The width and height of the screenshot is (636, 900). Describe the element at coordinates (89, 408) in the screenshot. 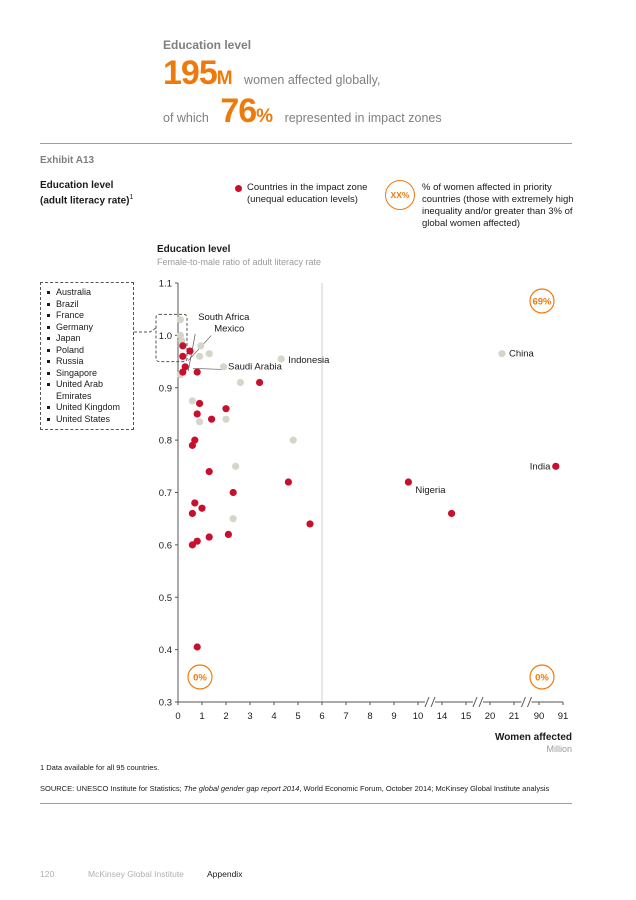

I see `country-list-item: United Kingdom` at that location.